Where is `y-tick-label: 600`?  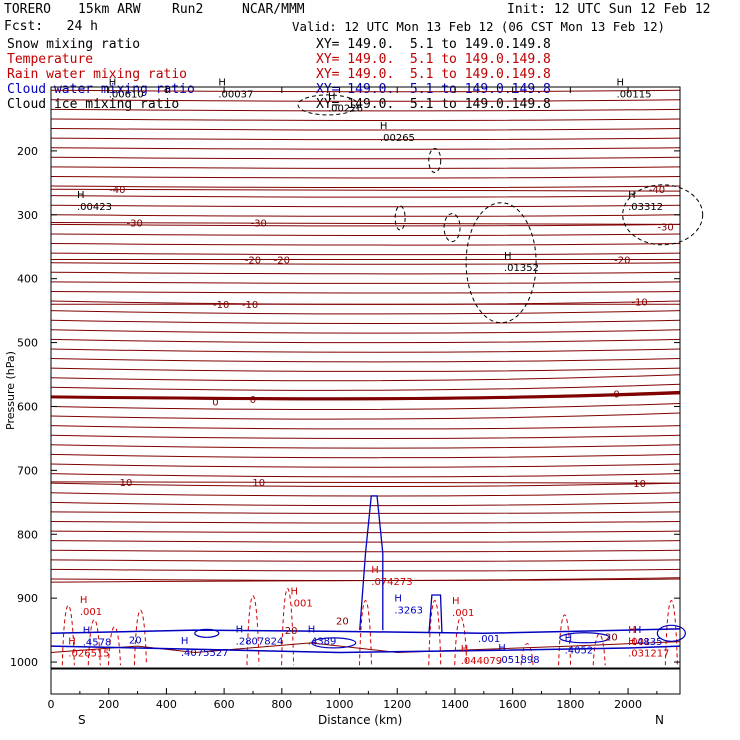 y-tick-label: 600 is located at coordinates (27, 406).